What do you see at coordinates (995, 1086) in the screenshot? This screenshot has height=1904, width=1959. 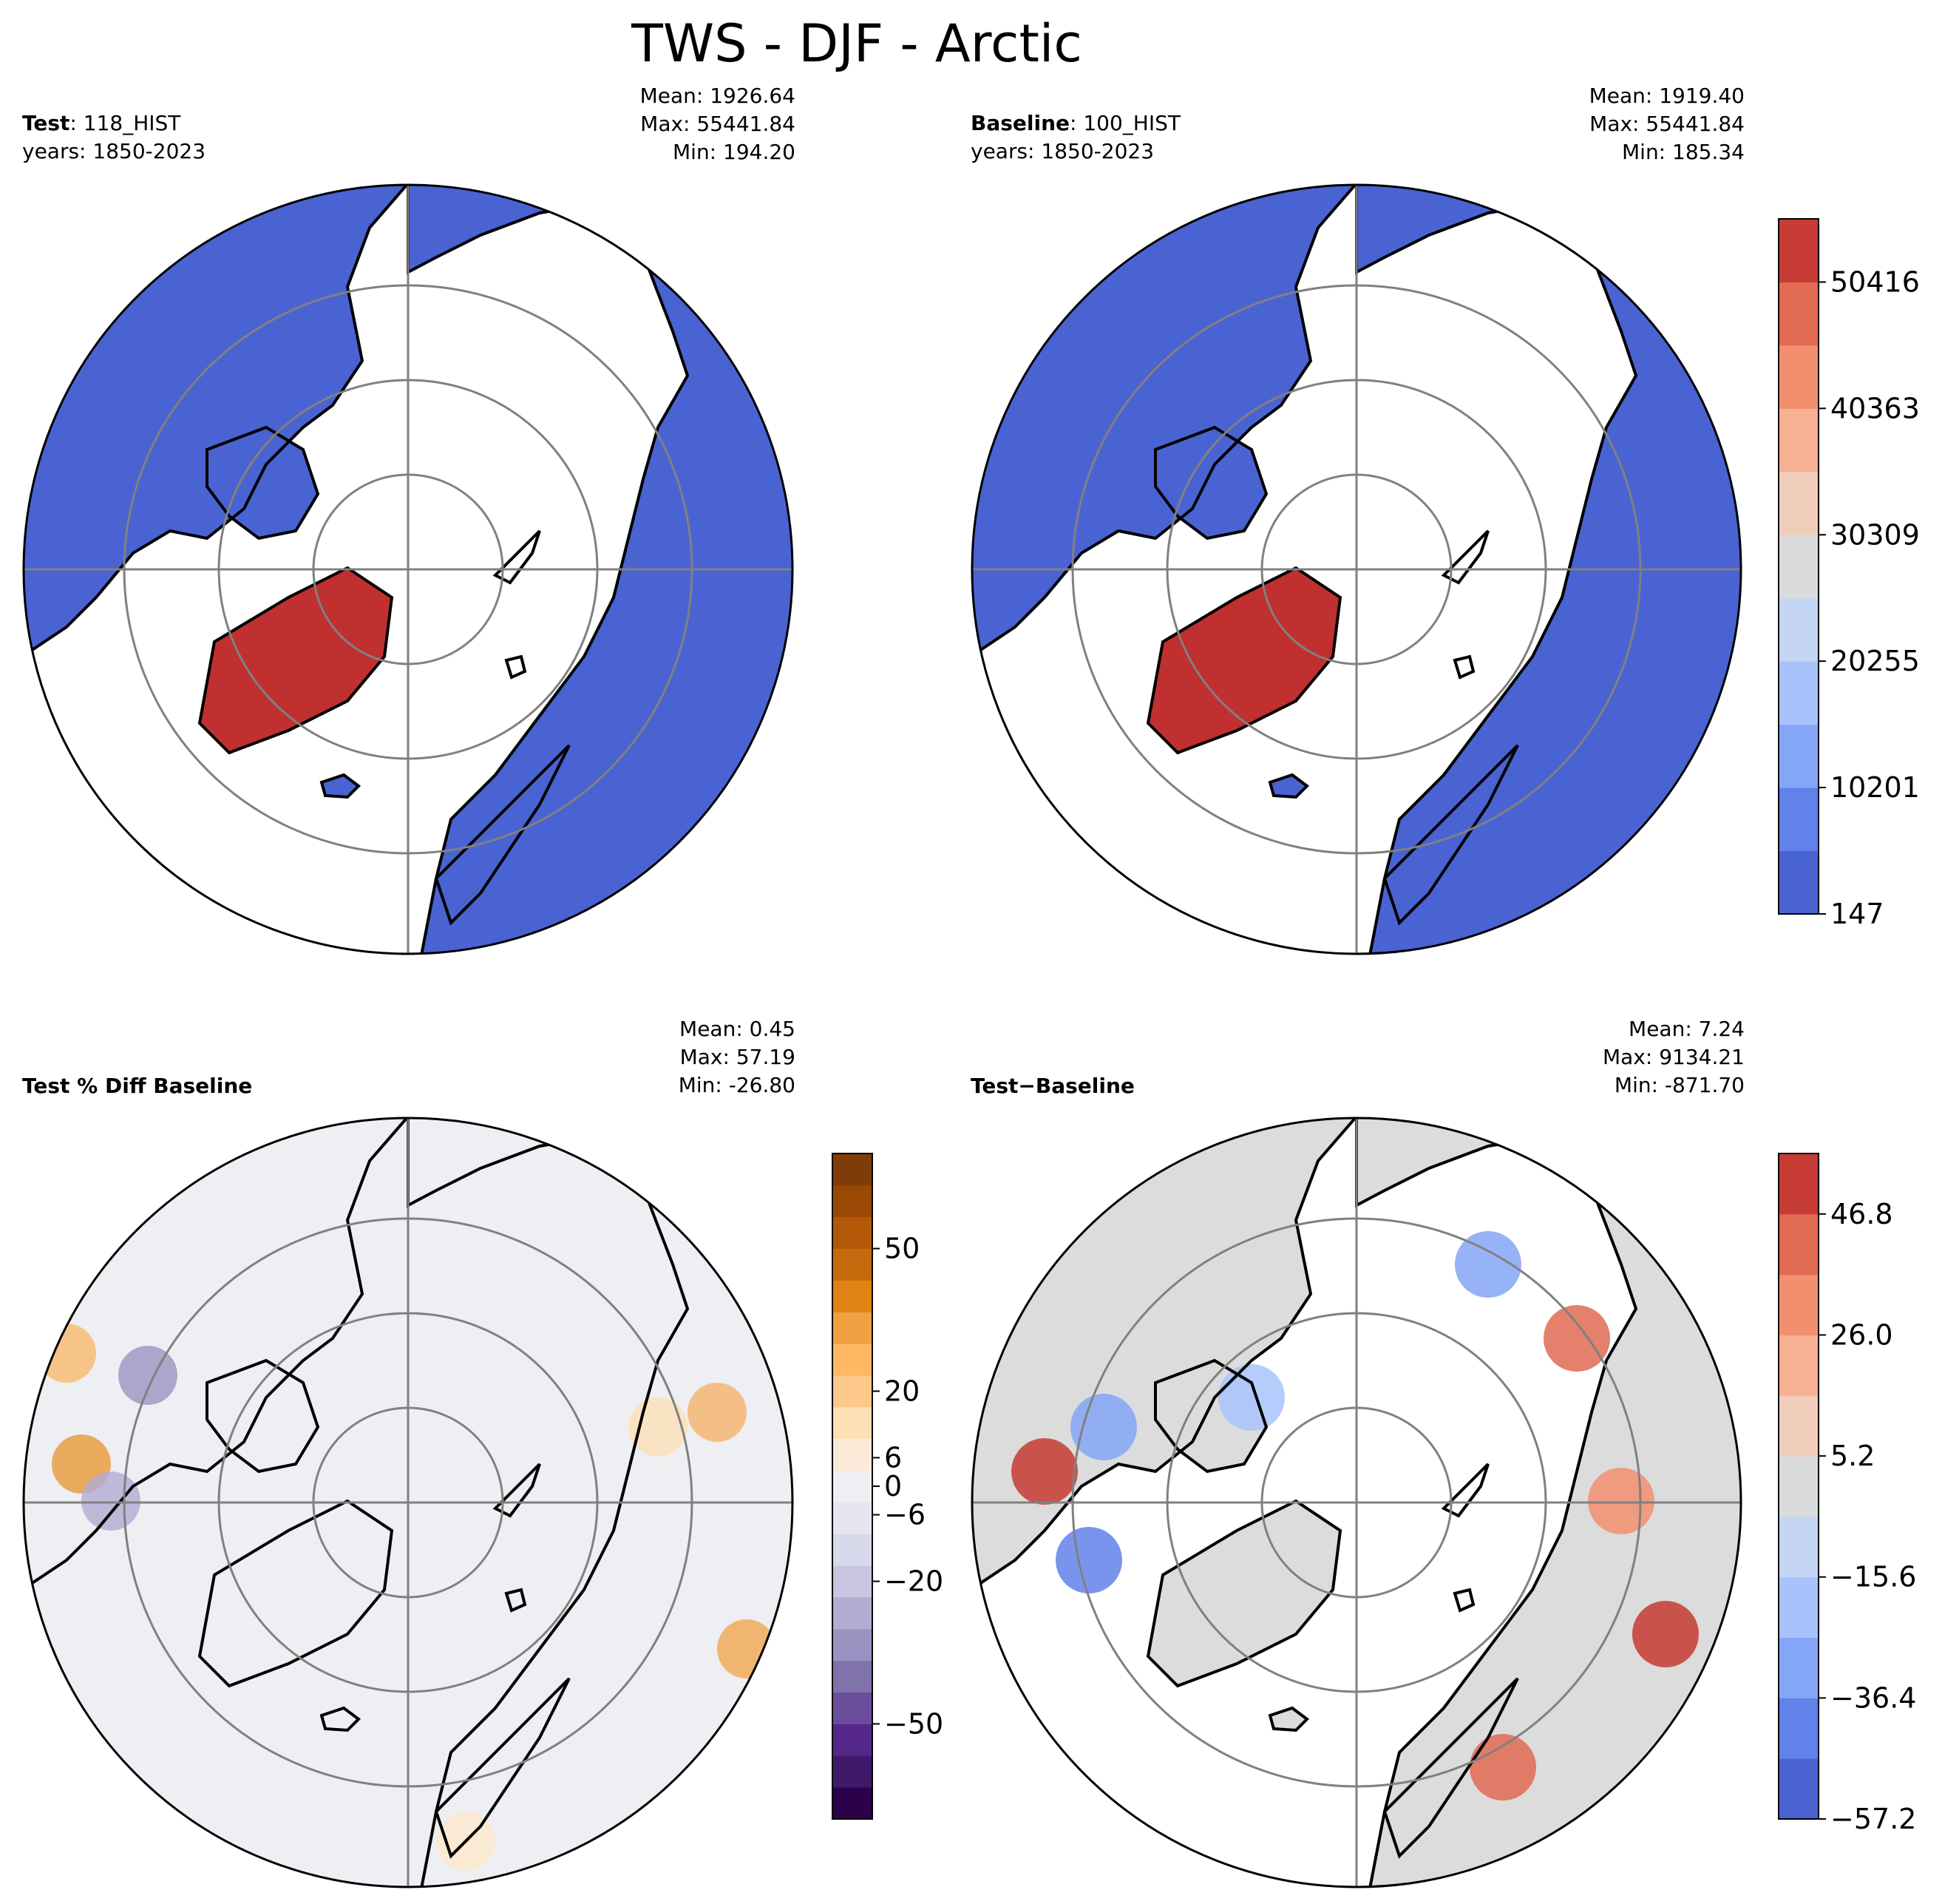 I see `panel-label-diff-bold: Test` at bounding box center [995, 1086].